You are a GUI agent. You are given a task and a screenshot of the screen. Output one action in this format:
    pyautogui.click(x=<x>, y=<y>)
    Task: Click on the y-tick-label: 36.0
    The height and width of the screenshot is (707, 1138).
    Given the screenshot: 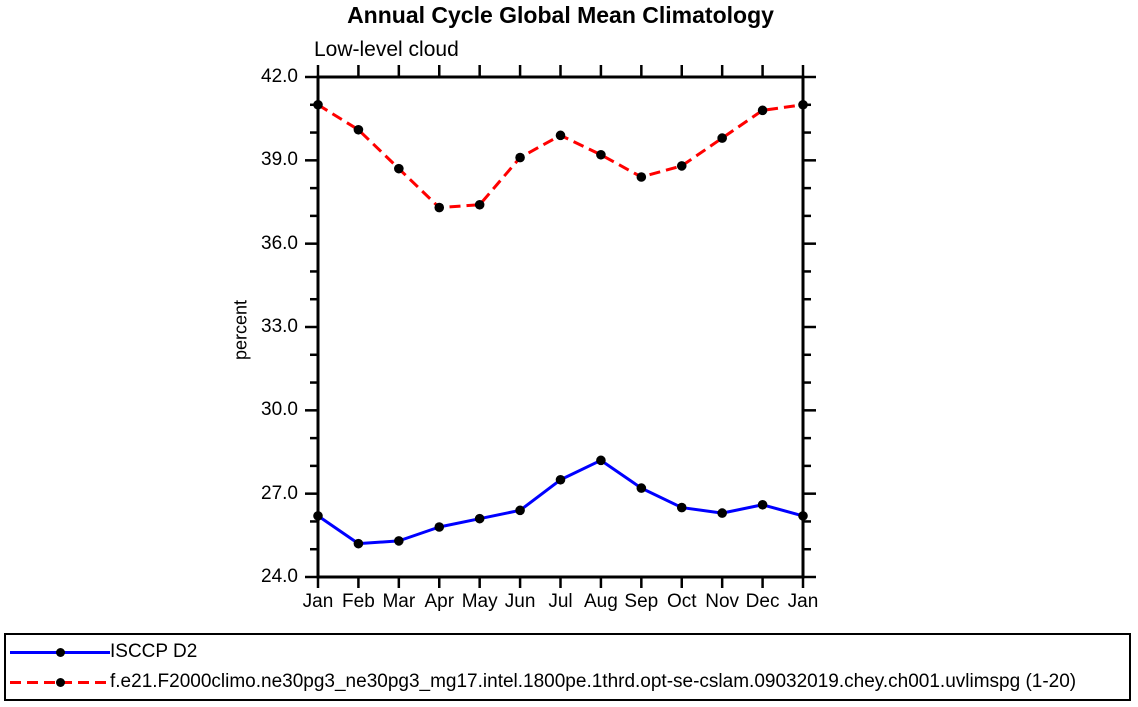 What is the action you would take?
    pyautogui.click(x=279, y=243)
    